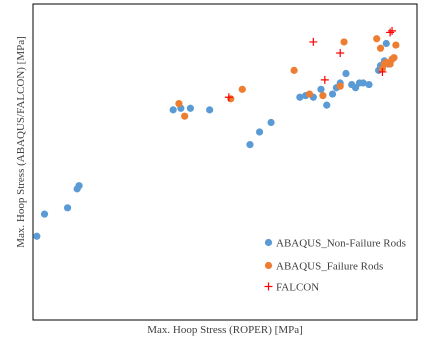  What do you see at coordinates (297, 288) in the screenshot?
I see `legend-label-falcon: FALCON` at bounding box center [297, 288].